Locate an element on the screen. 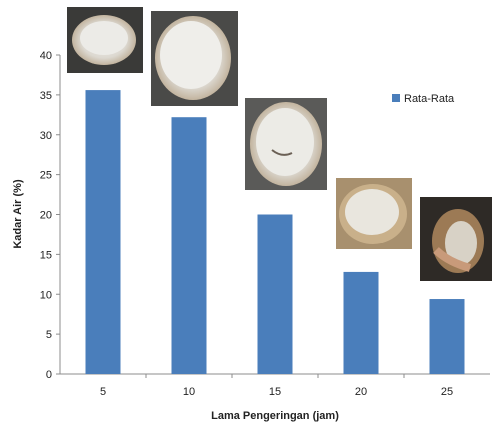 This screenshot has width=502, height=428. sample-photo-20h is located at coordinates (374, 213).